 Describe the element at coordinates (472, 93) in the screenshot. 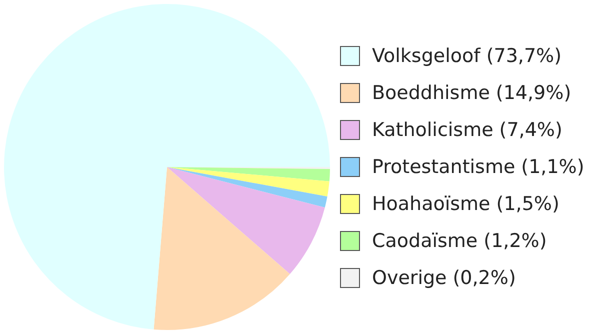

I see `legend-label: Boeddhisme (14,9%)` at that location.